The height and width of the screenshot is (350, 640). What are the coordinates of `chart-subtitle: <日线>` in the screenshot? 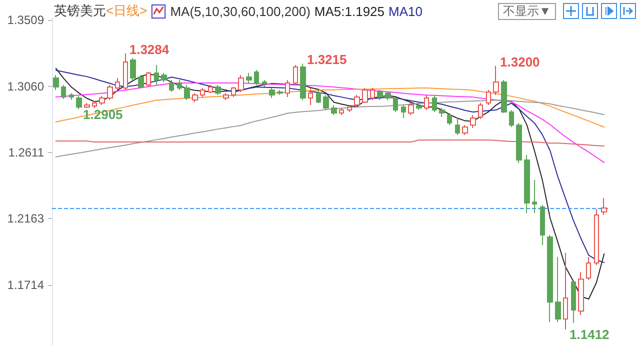 It's located at (127, 11).